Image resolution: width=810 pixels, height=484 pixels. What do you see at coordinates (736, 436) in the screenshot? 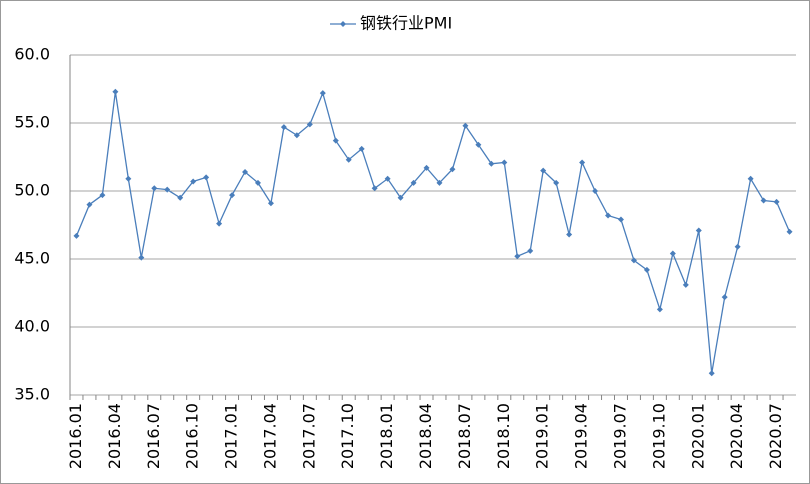
I see `x-tick-label: 2020.04` at bounding box center [736, 436].